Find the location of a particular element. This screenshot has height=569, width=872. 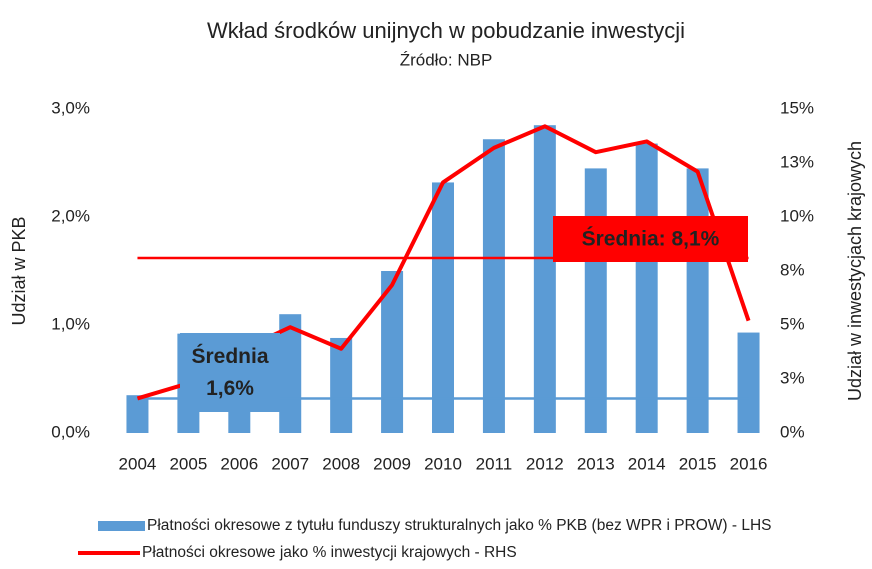

x-tick-label: 2007 is located at coordinates (290, 463).